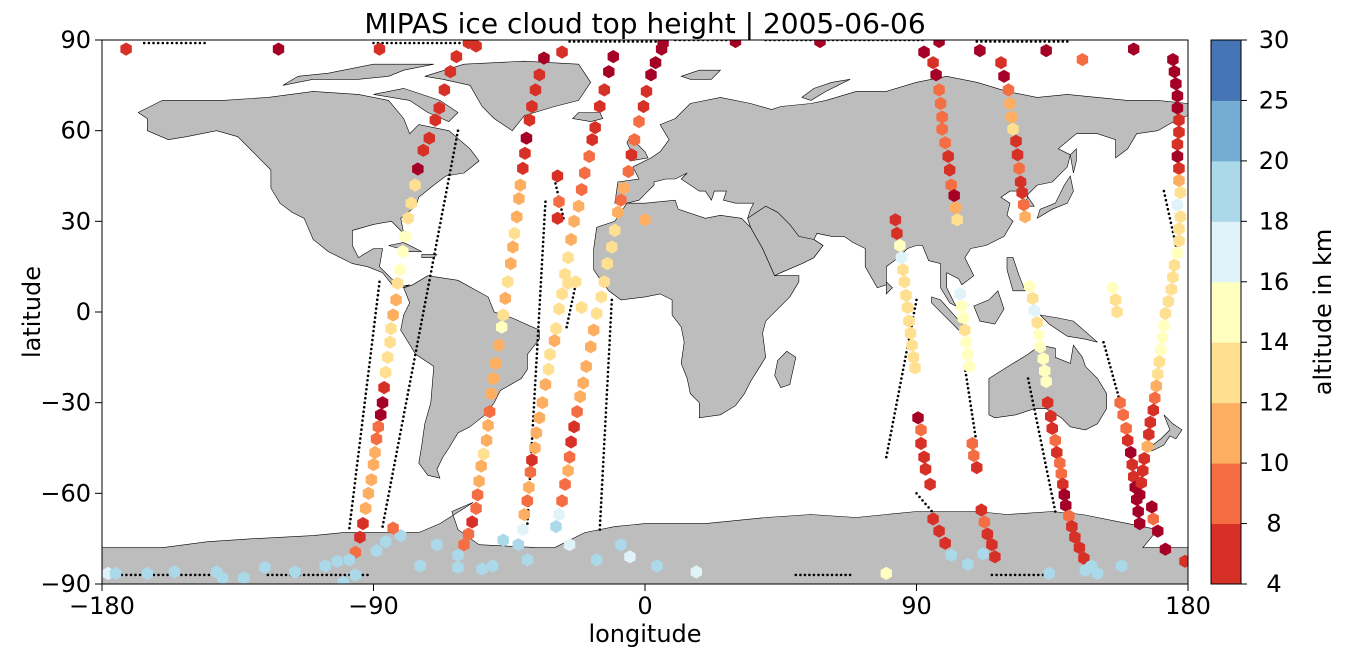 This screenshot has height=657, width=1345. What do you see at coordinates (826, 90) in the screenshot?
I see `land-novaya` at bounding box center [826, 90].